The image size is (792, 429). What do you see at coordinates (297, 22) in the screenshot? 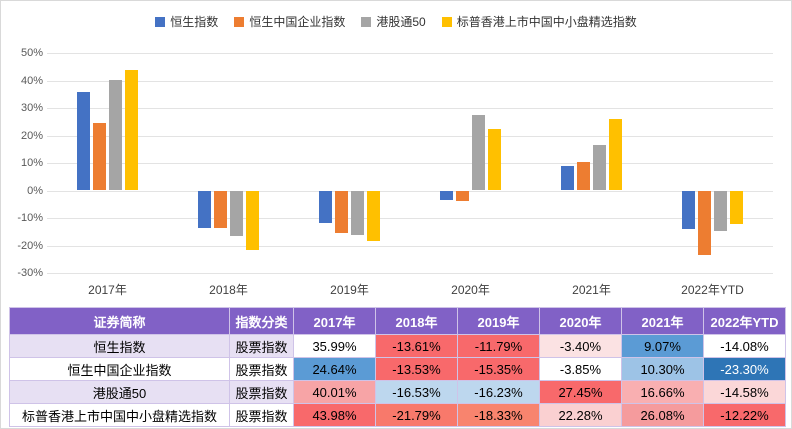
I see `legend-label: 恒生中国企业指数` at bounding box center [297, 22].